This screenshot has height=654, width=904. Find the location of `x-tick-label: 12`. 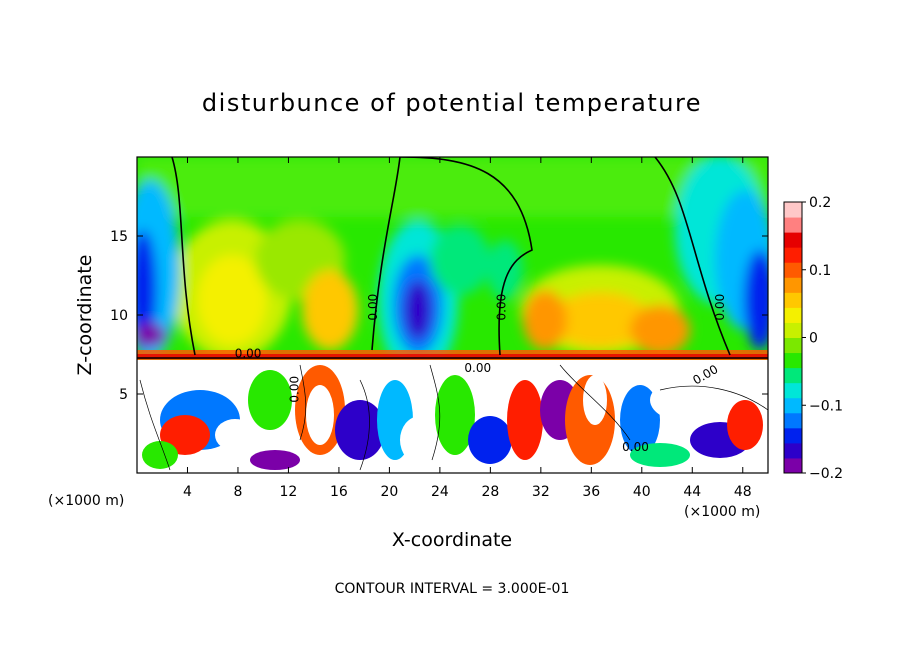

x-tick-label: 12 is located at coordinates (289, 492).